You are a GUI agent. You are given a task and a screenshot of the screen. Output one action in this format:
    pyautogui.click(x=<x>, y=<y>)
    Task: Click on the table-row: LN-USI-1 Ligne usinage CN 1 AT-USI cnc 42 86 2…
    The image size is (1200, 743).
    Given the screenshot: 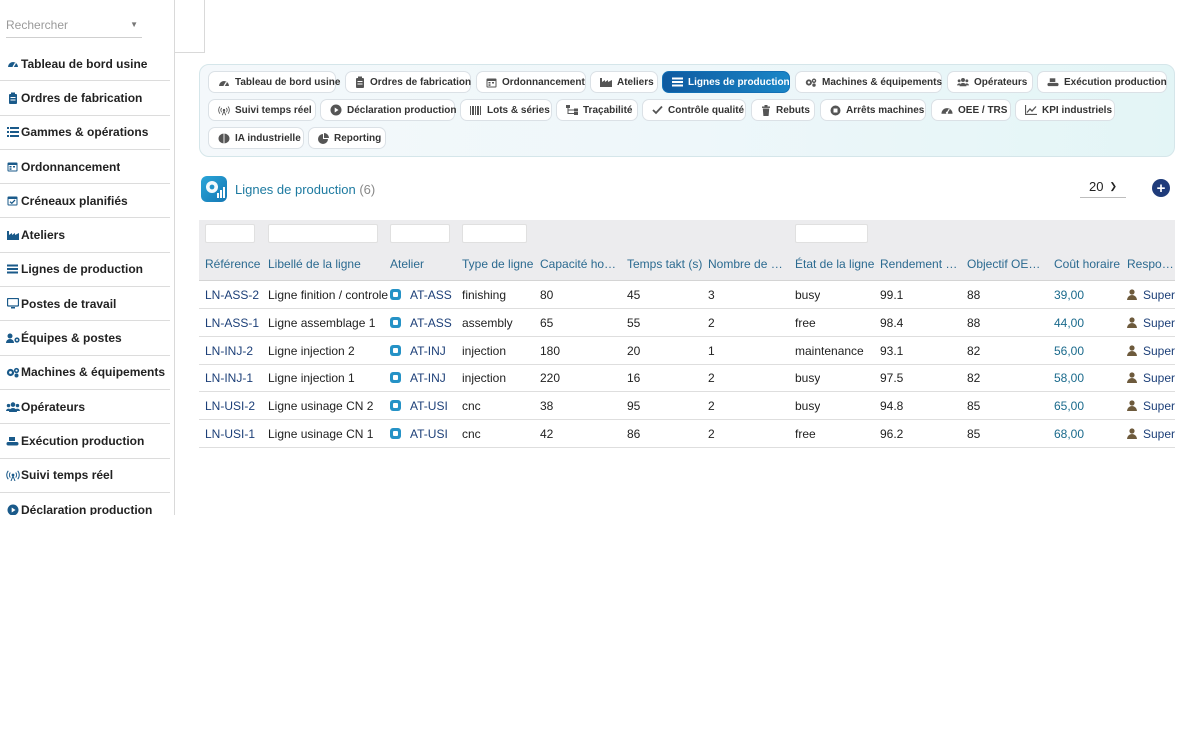 What is the action you would take?
    pyautogui.click(x=687, y=434)
    